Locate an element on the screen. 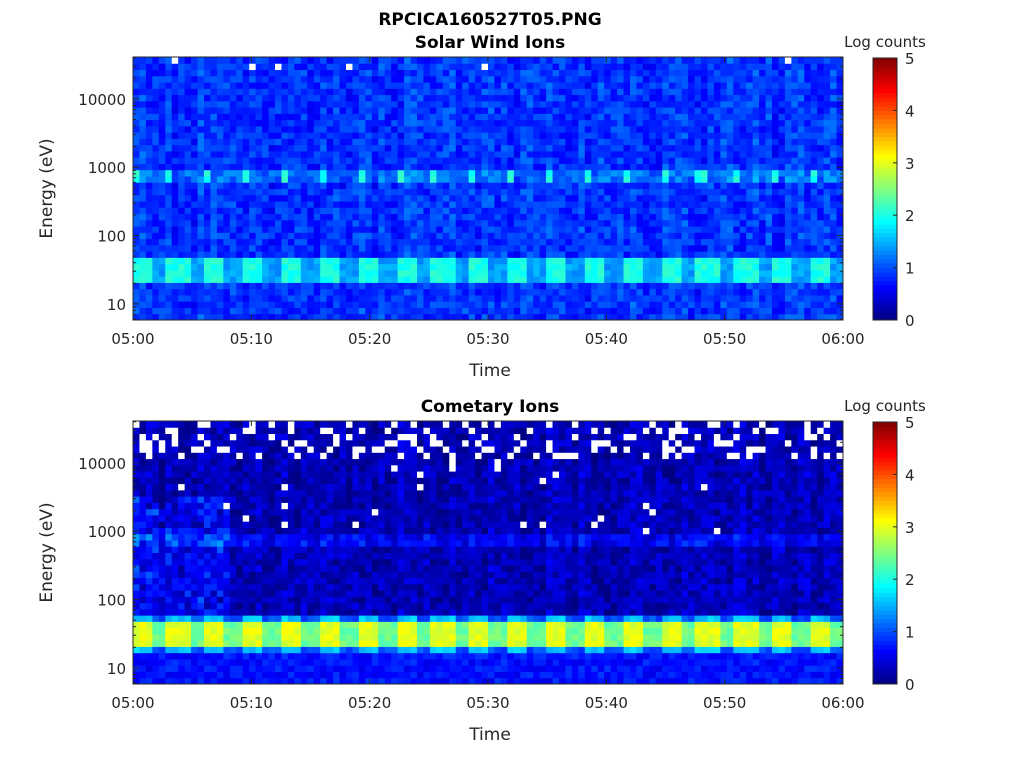 The image size is (1024, 772). colorbar-swatch is located at coordinates (885, 291).